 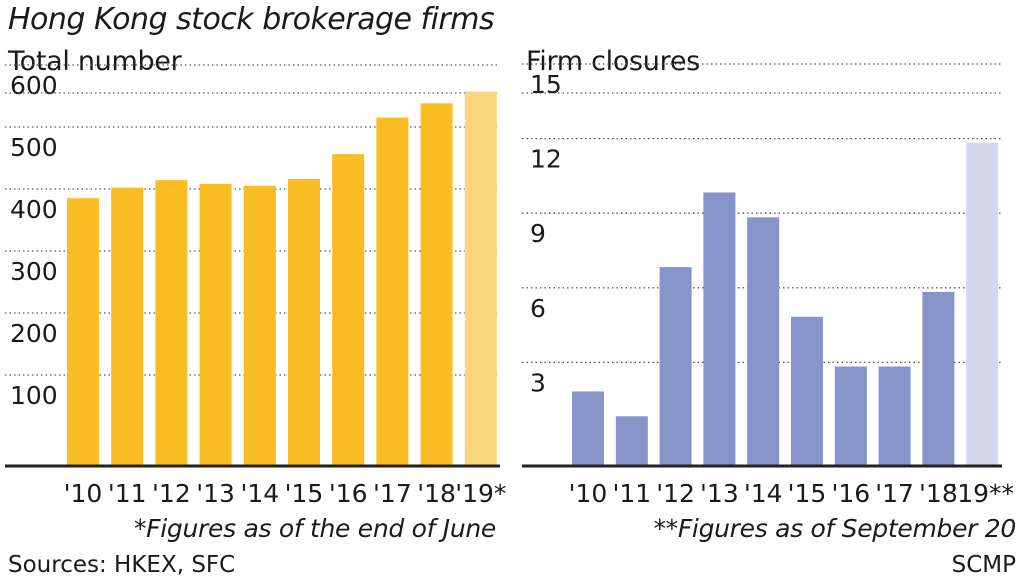 What do you see at coordinates (95, 61) in the screenshot?
I see `left-chart-subtitle: Total number` at bounding box center [95, 61].